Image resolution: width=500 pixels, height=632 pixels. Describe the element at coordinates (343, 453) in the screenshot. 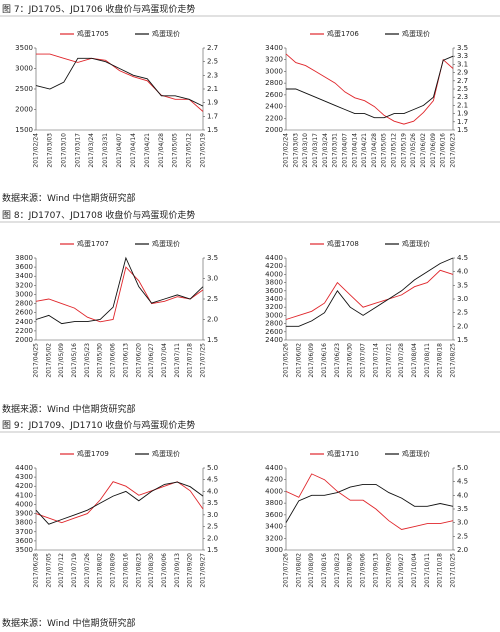

I see `legend-label: 鸡蛋1710` at that location.